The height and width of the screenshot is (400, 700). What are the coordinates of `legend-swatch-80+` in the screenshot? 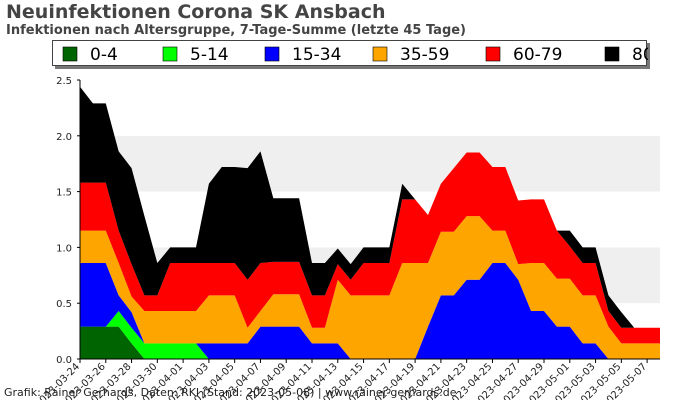 It's located at (612, 54).